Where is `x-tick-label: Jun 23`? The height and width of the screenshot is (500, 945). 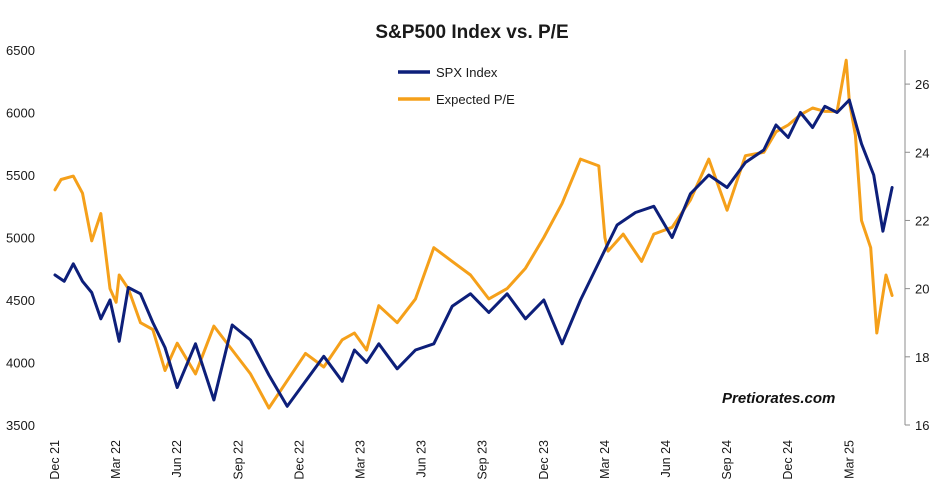
x-tick-label: Jun 23 is located at coordinates (422, 459).